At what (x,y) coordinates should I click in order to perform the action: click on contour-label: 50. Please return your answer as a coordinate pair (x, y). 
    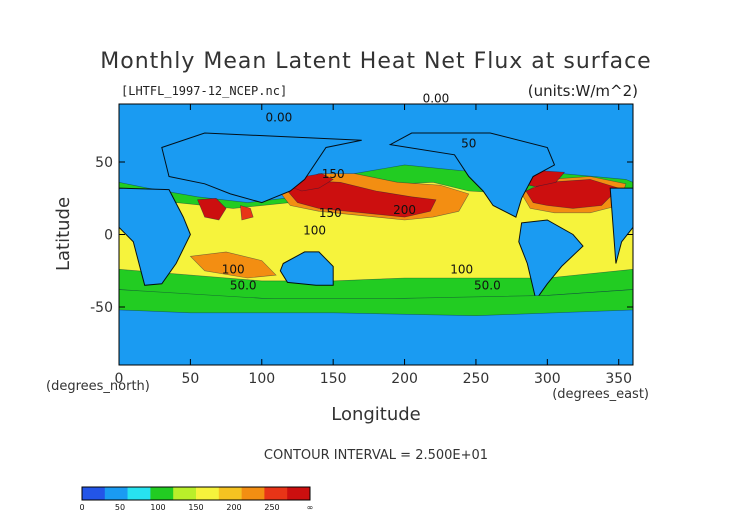
    Looking at the image, I should click on (468, 144).